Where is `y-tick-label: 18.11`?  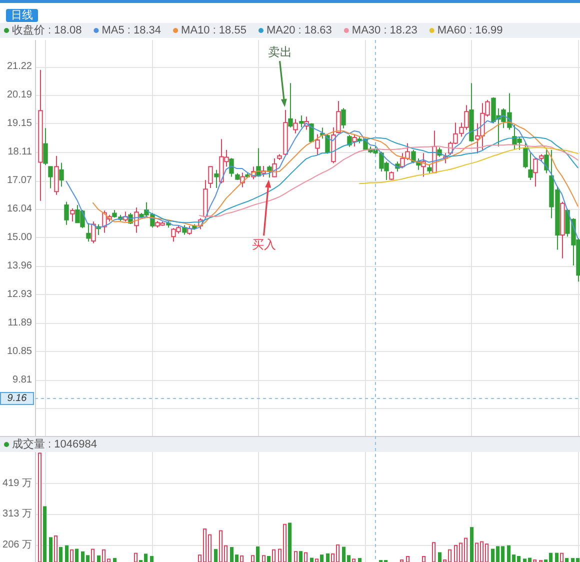 y-tick-label: 18.11 is located at coordinates (20, 152).